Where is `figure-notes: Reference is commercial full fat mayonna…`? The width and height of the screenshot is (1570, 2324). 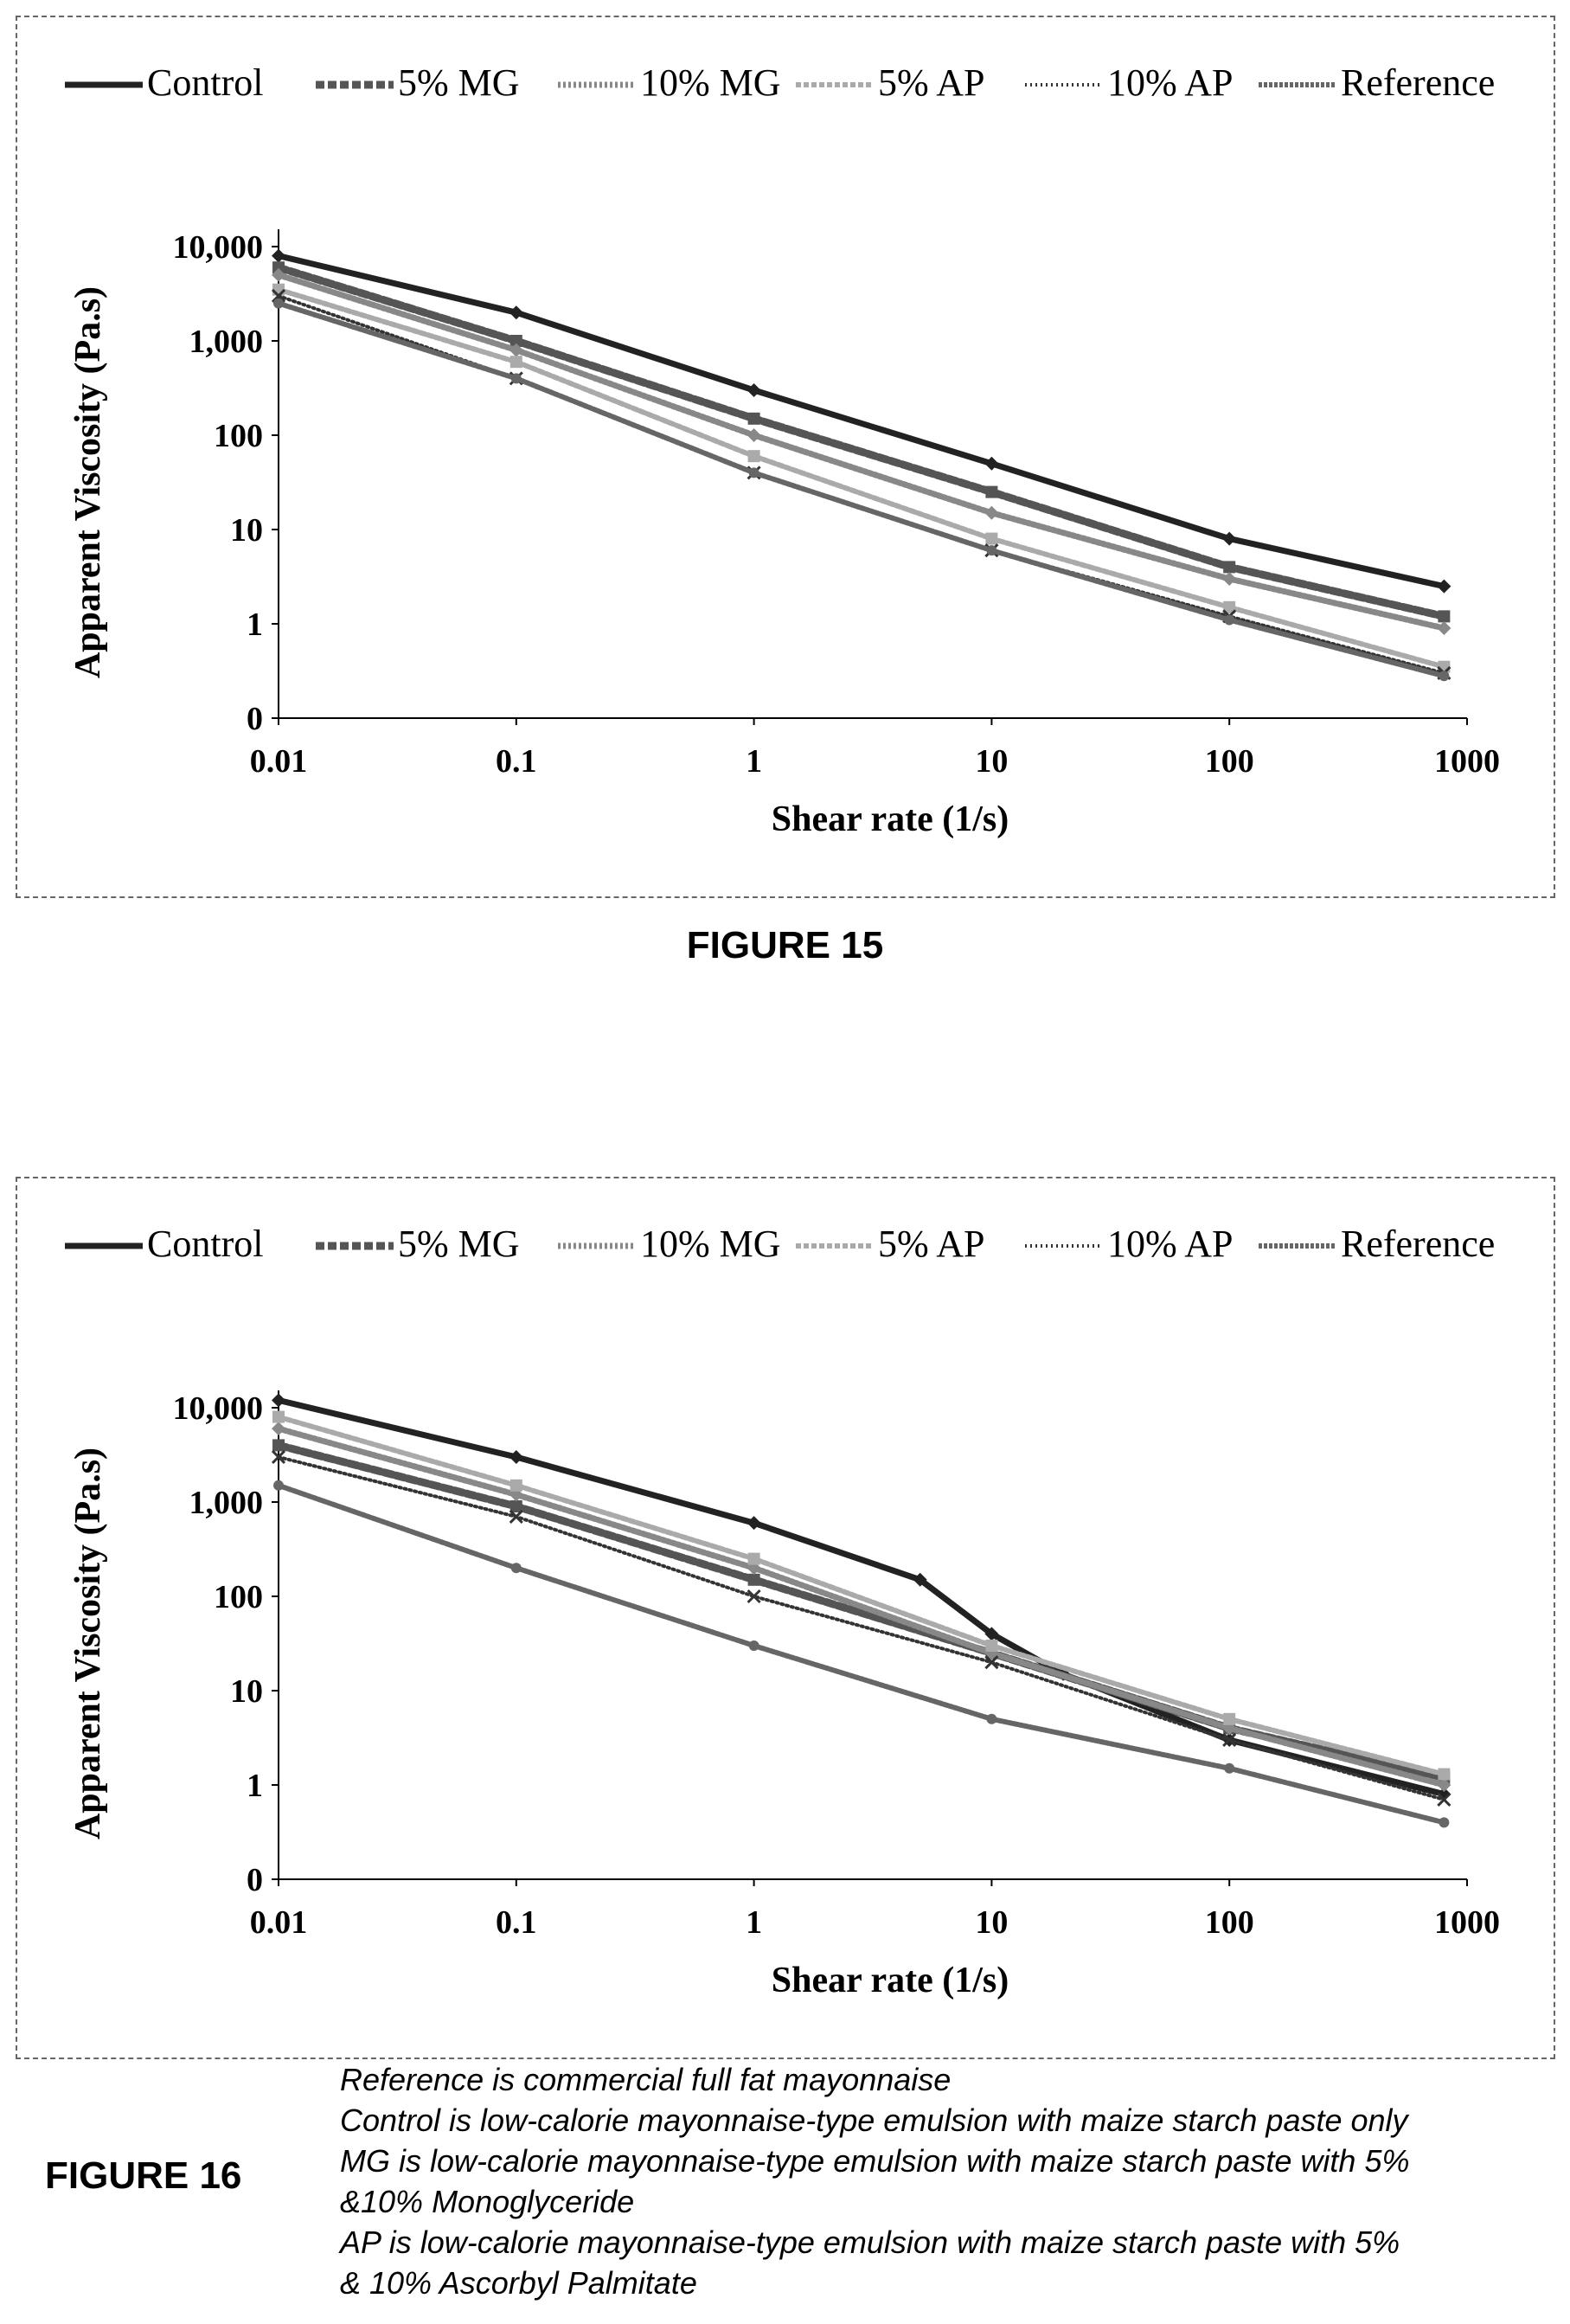 figure-notes: Reference is commercial full fat mayonna… is located at coordinates (945, 2181).